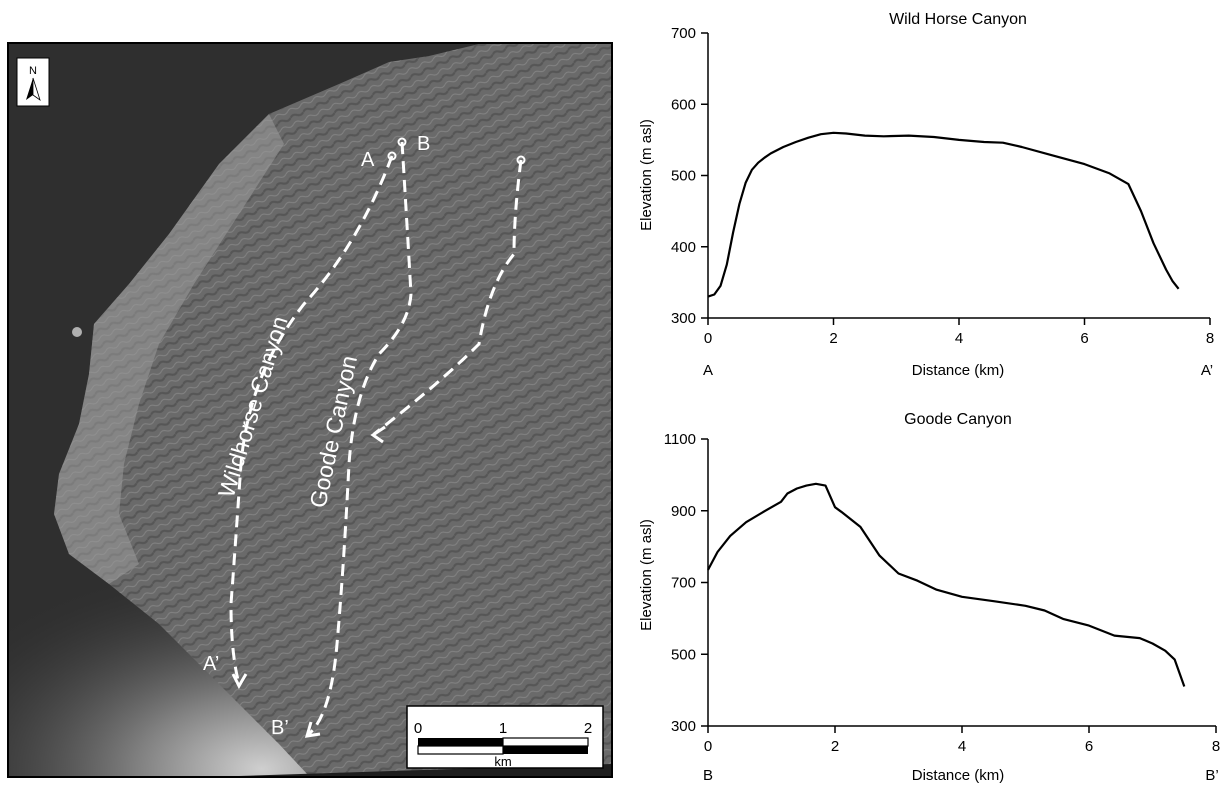 This screenshot has width=1224, height=788. I want to click on chart-title: Goode Canyon, so click(958, 419).